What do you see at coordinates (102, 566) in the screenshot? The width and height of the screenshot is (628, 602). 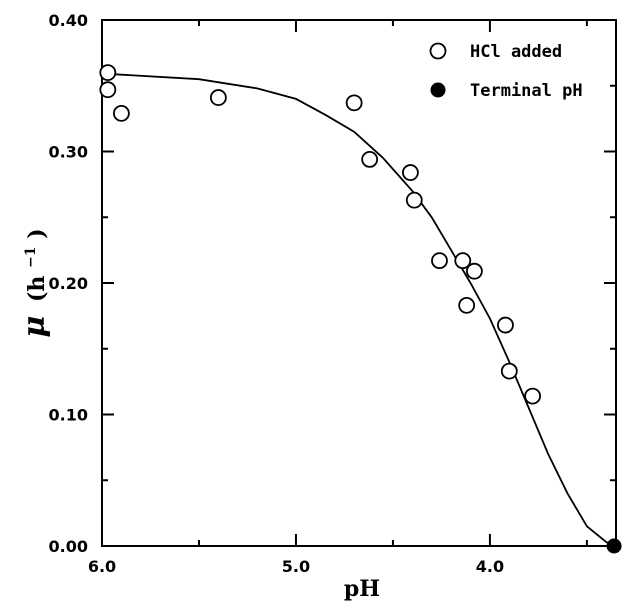 I see `x-tick-label: 6.0` at bounding box center [102, 566].